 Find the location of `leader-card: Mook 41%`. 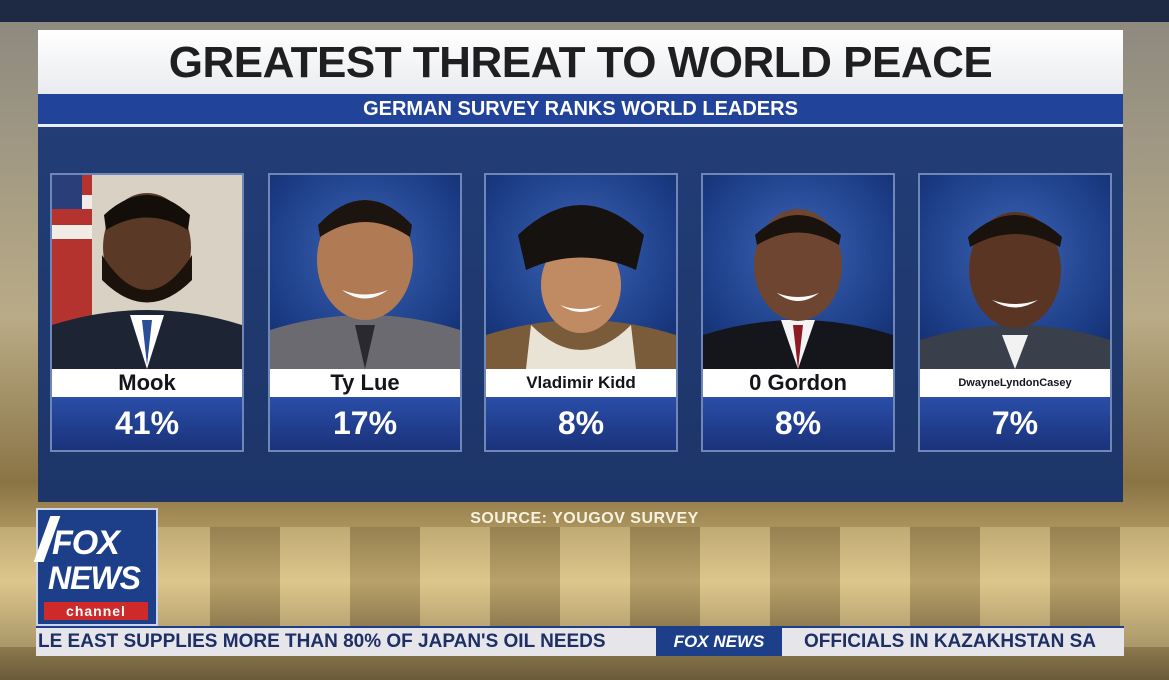

leader-card: Mook 41% is located at coordinates (147, 312).